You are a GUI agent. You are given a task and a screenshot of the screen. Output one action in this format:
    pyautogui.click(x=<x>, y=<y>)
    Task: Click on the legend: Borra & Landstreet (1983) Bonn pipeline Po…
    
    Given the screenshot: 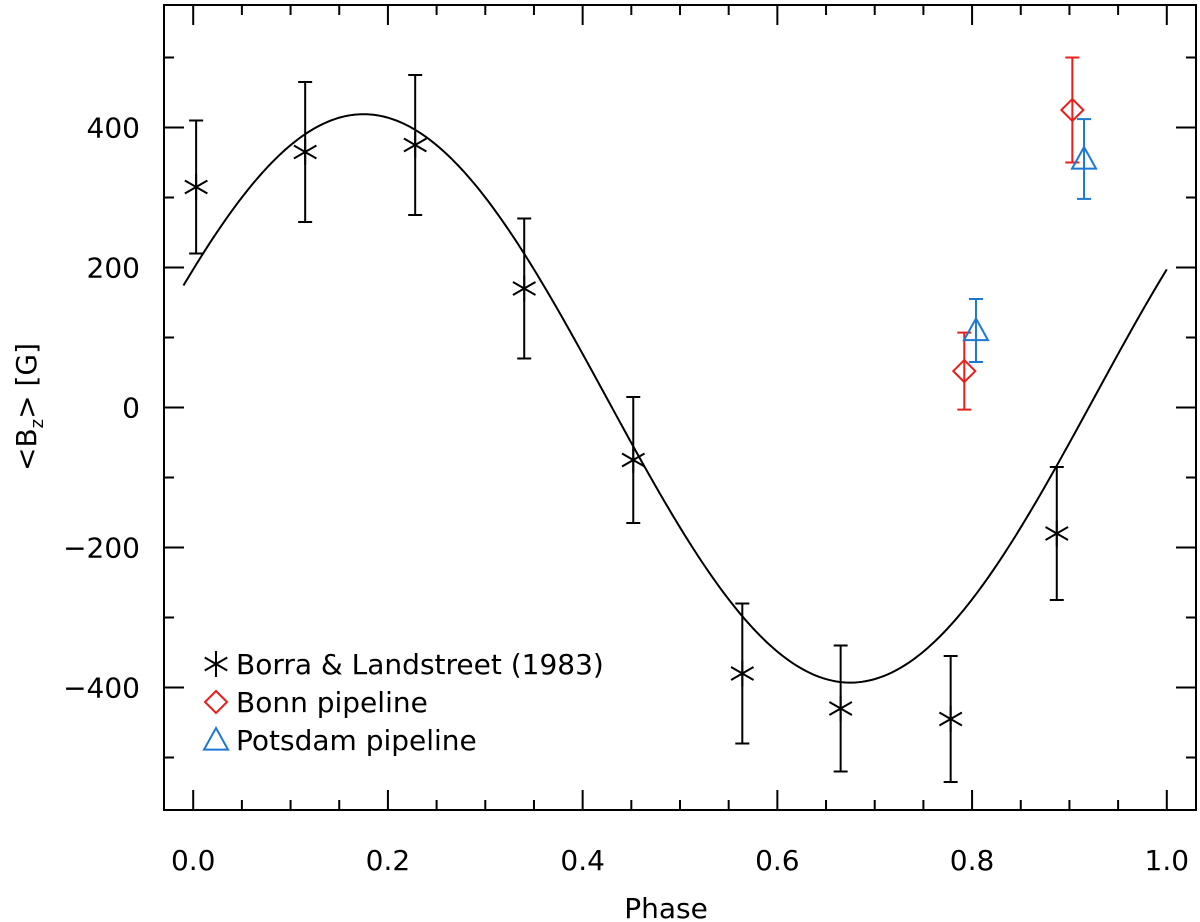 What is the action you would take?
    pyautogui.click(x=403, y=702)
    